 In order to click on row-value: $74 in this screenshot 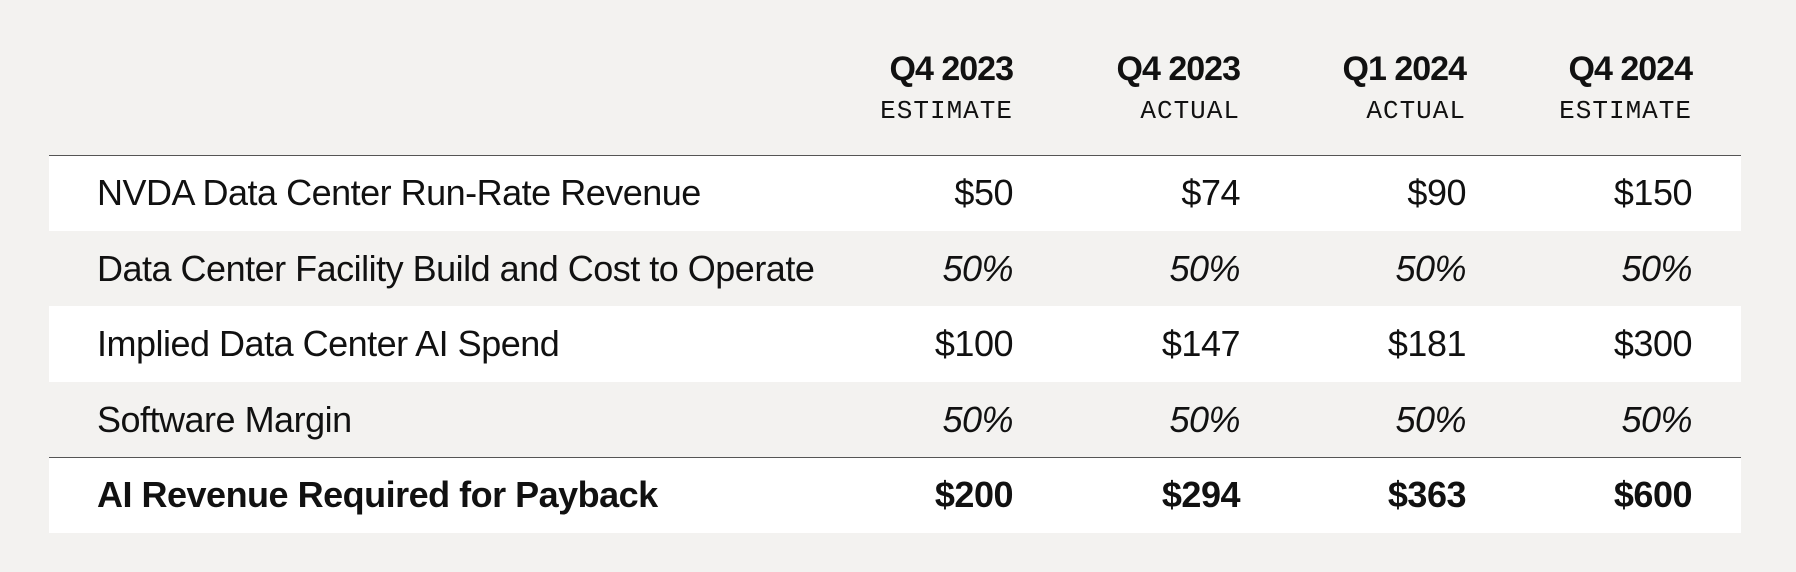, I will do `click(1210, 192)`.